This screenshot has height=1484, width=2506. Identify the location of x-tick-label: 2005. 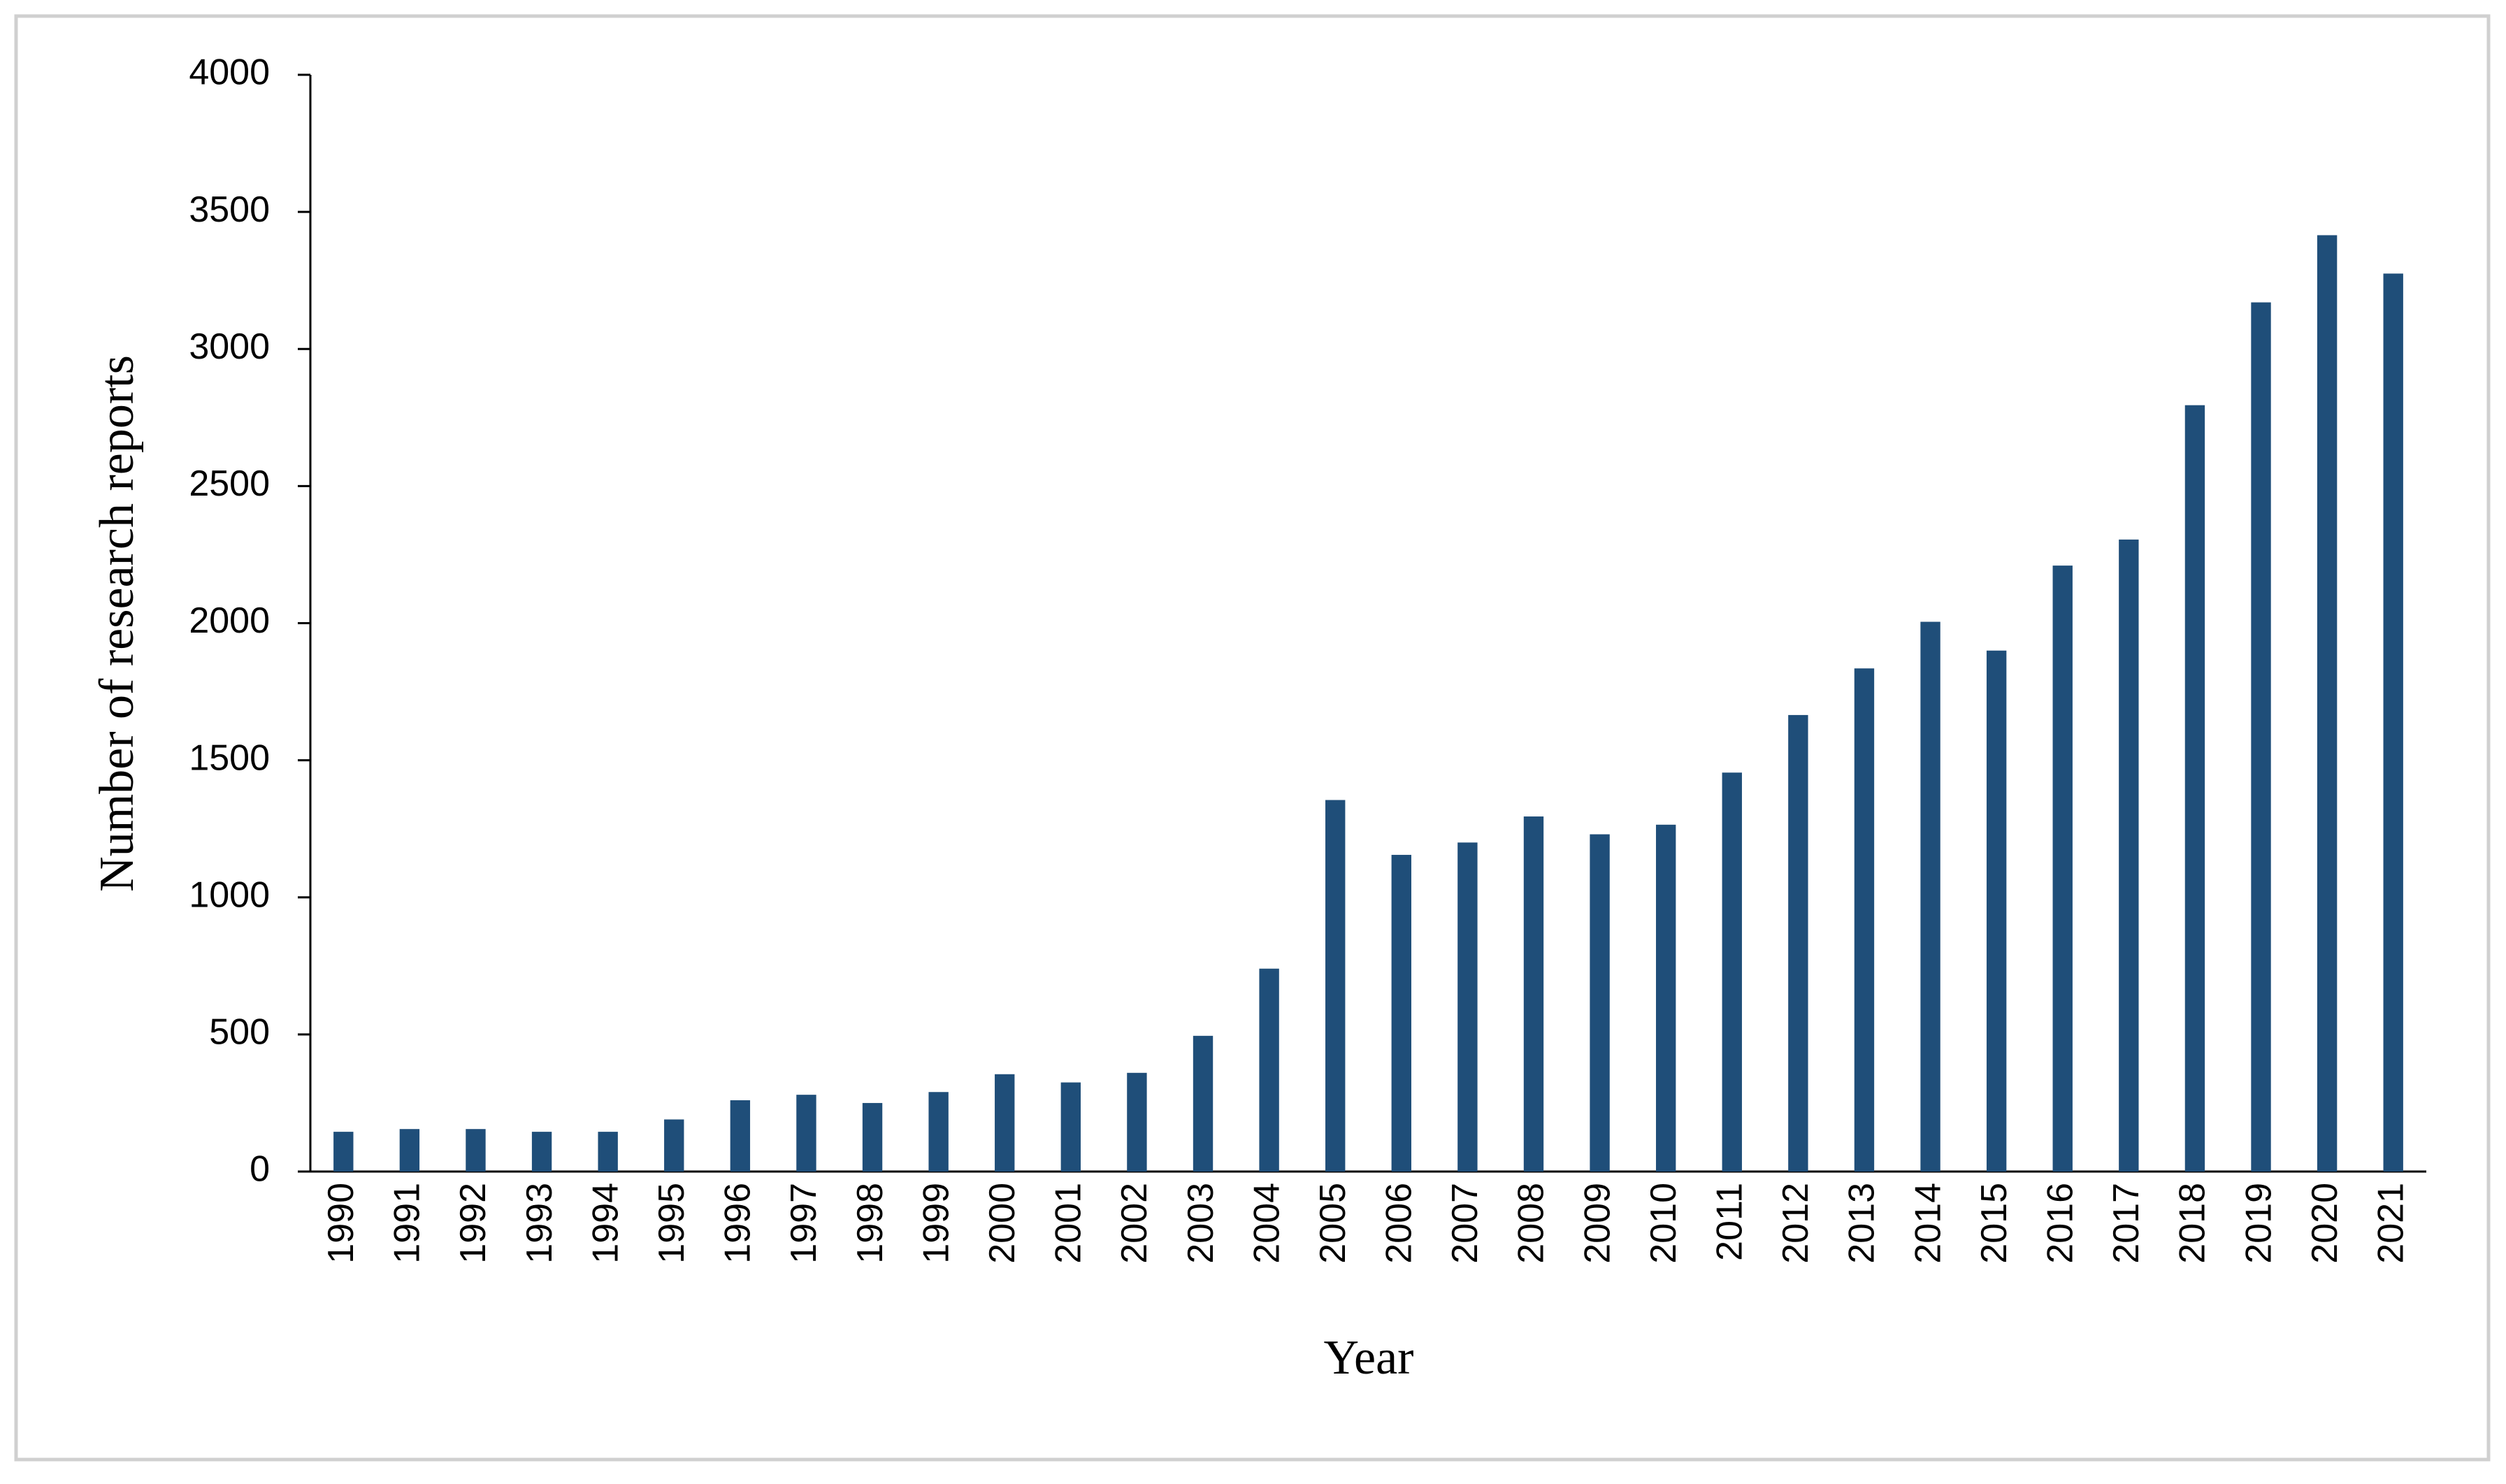
(1333, 1223).